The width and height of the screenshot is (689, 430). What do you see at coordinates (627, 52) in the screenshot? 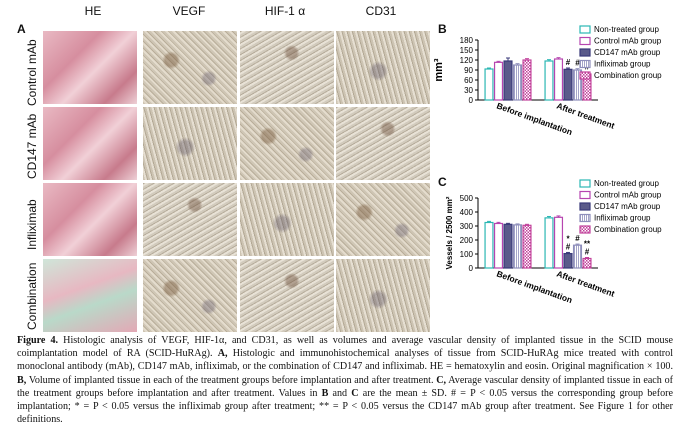
I see `legend-label: CD147 mAb group` at bounding box center [627, 52].